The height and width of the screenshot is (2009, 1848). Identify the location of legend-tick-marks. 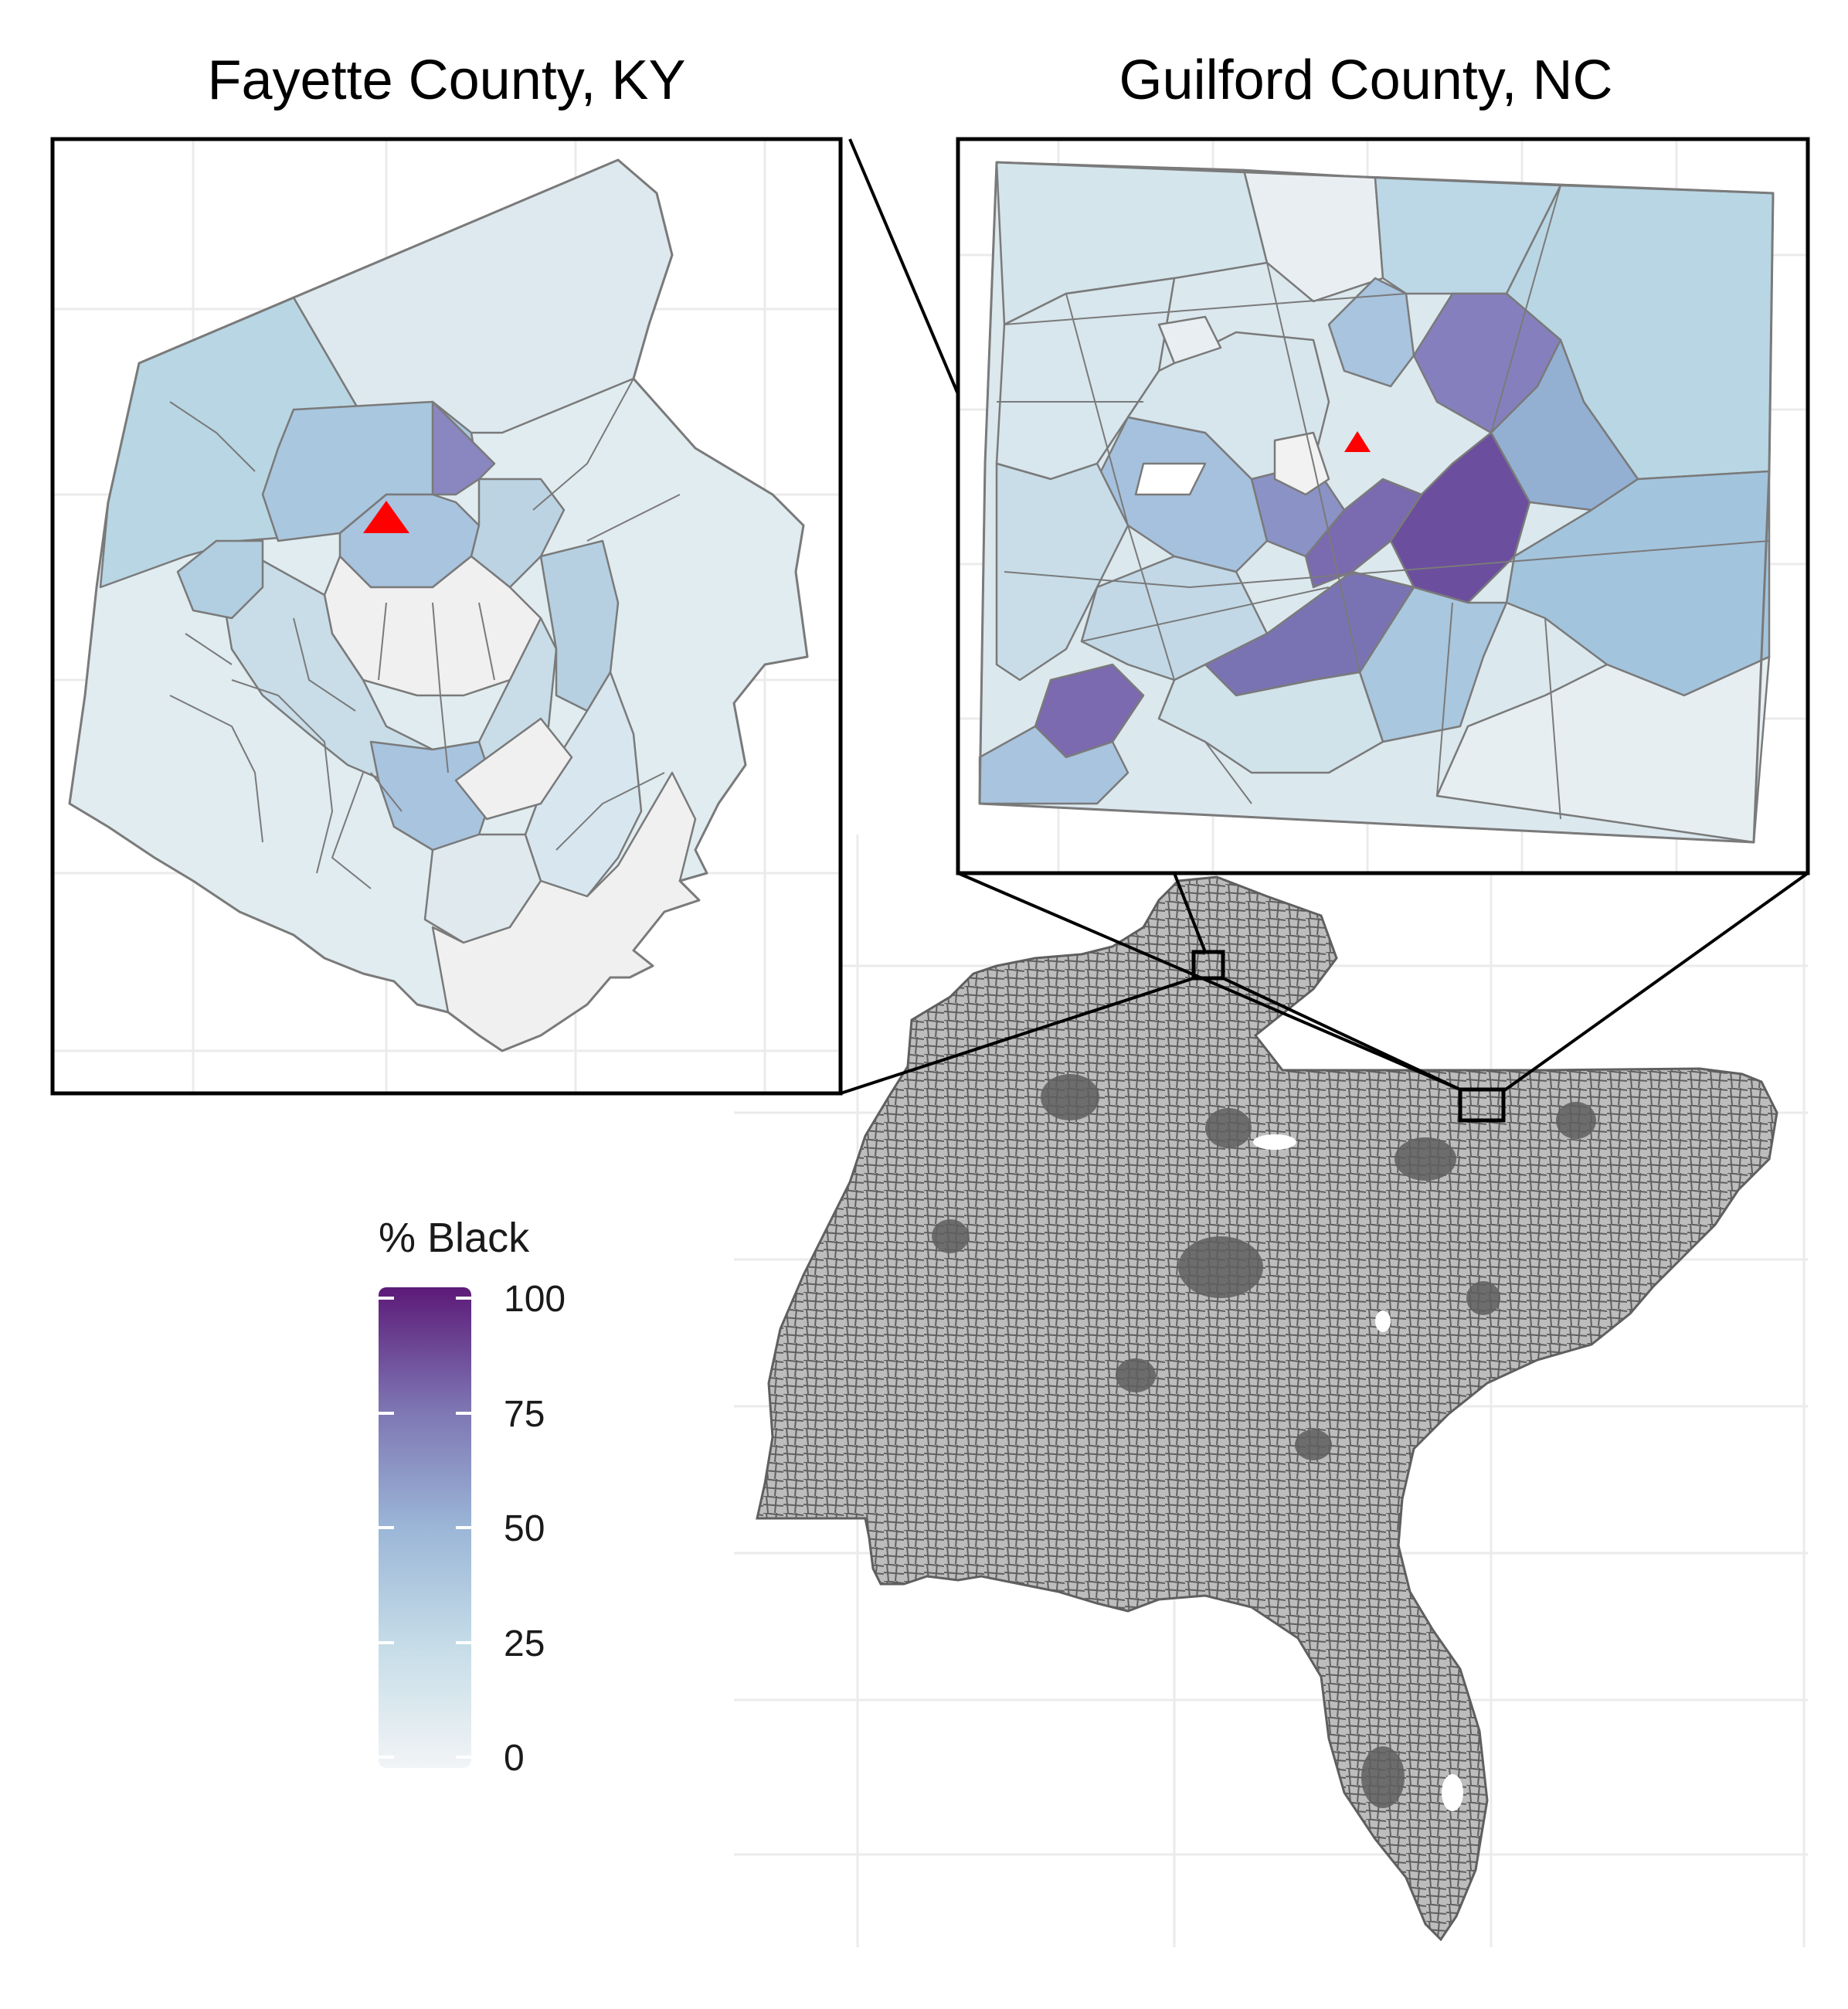
(425, 1528).